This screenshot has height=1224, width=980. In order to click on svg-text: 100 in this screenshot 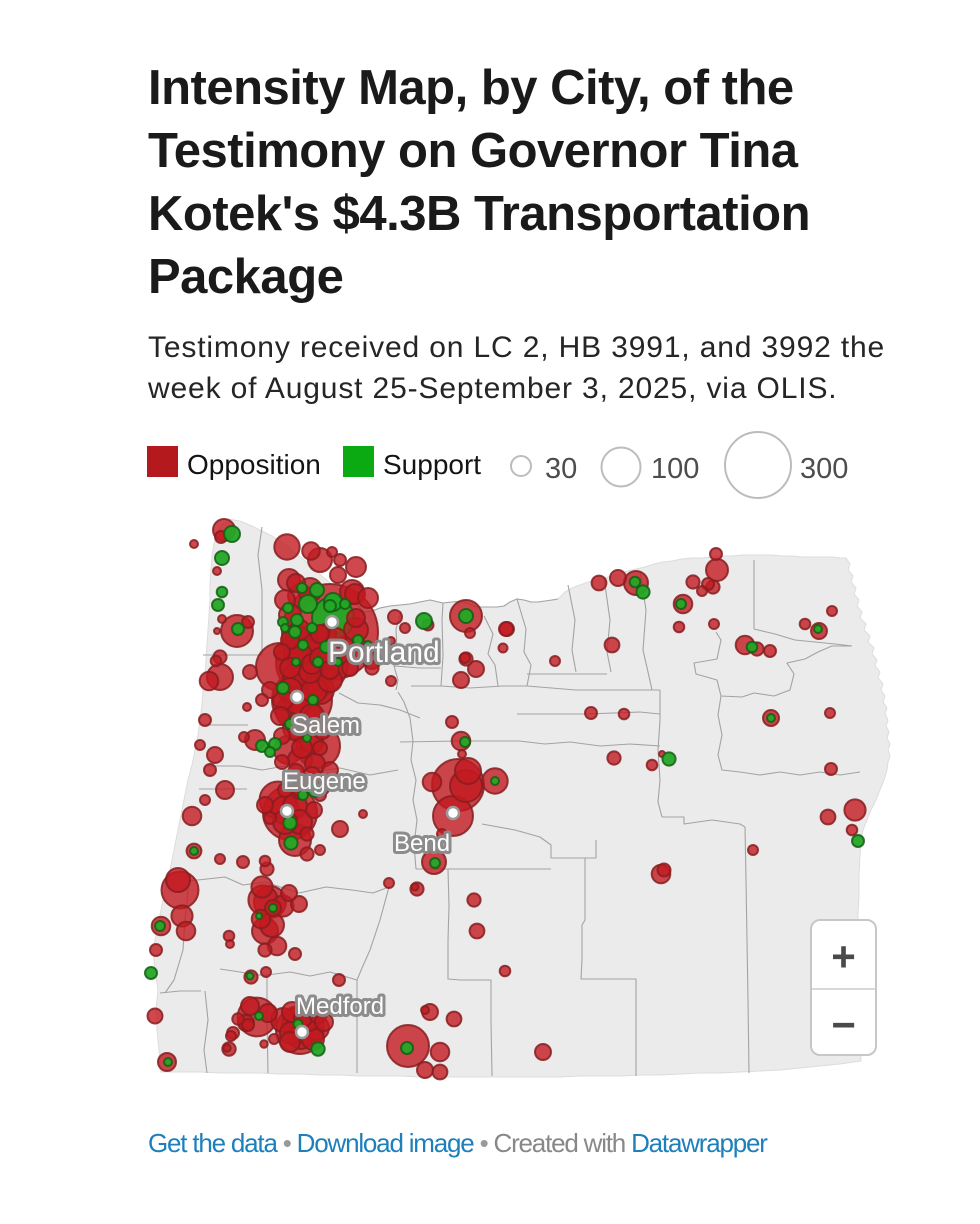, I will do `click(675, 469)`.